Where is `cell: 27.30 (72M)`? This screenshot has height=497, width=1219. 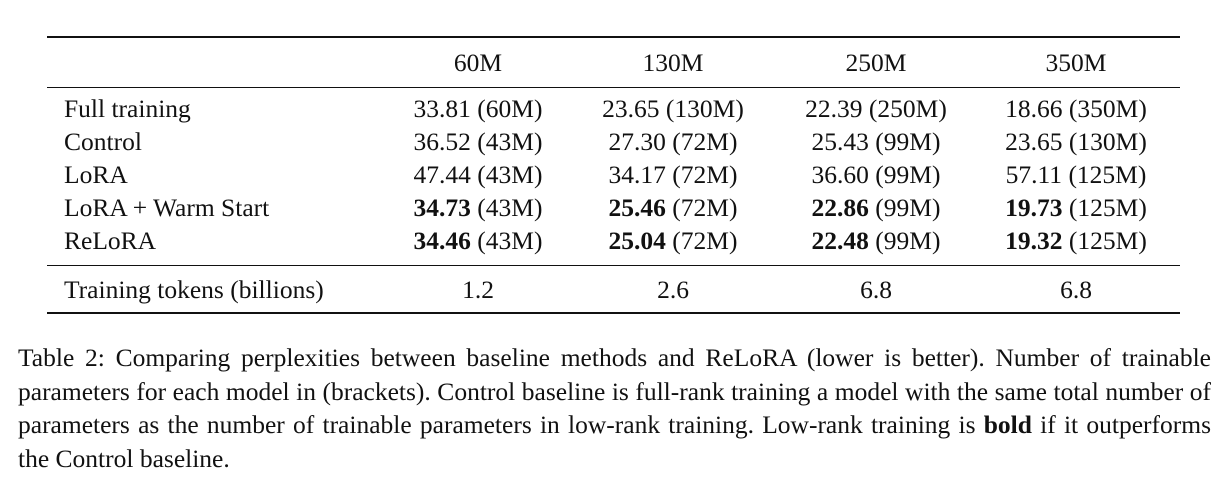
cell: 27.30 (72M) is located at coordinates (673, 141).